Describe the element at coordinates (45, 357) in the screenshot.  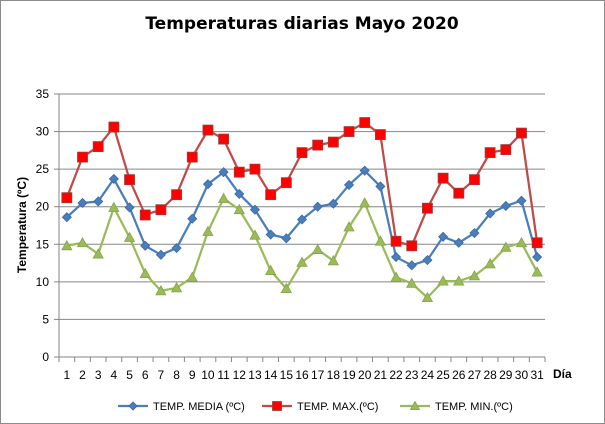
I see `y-tick-label: 0` at that location.